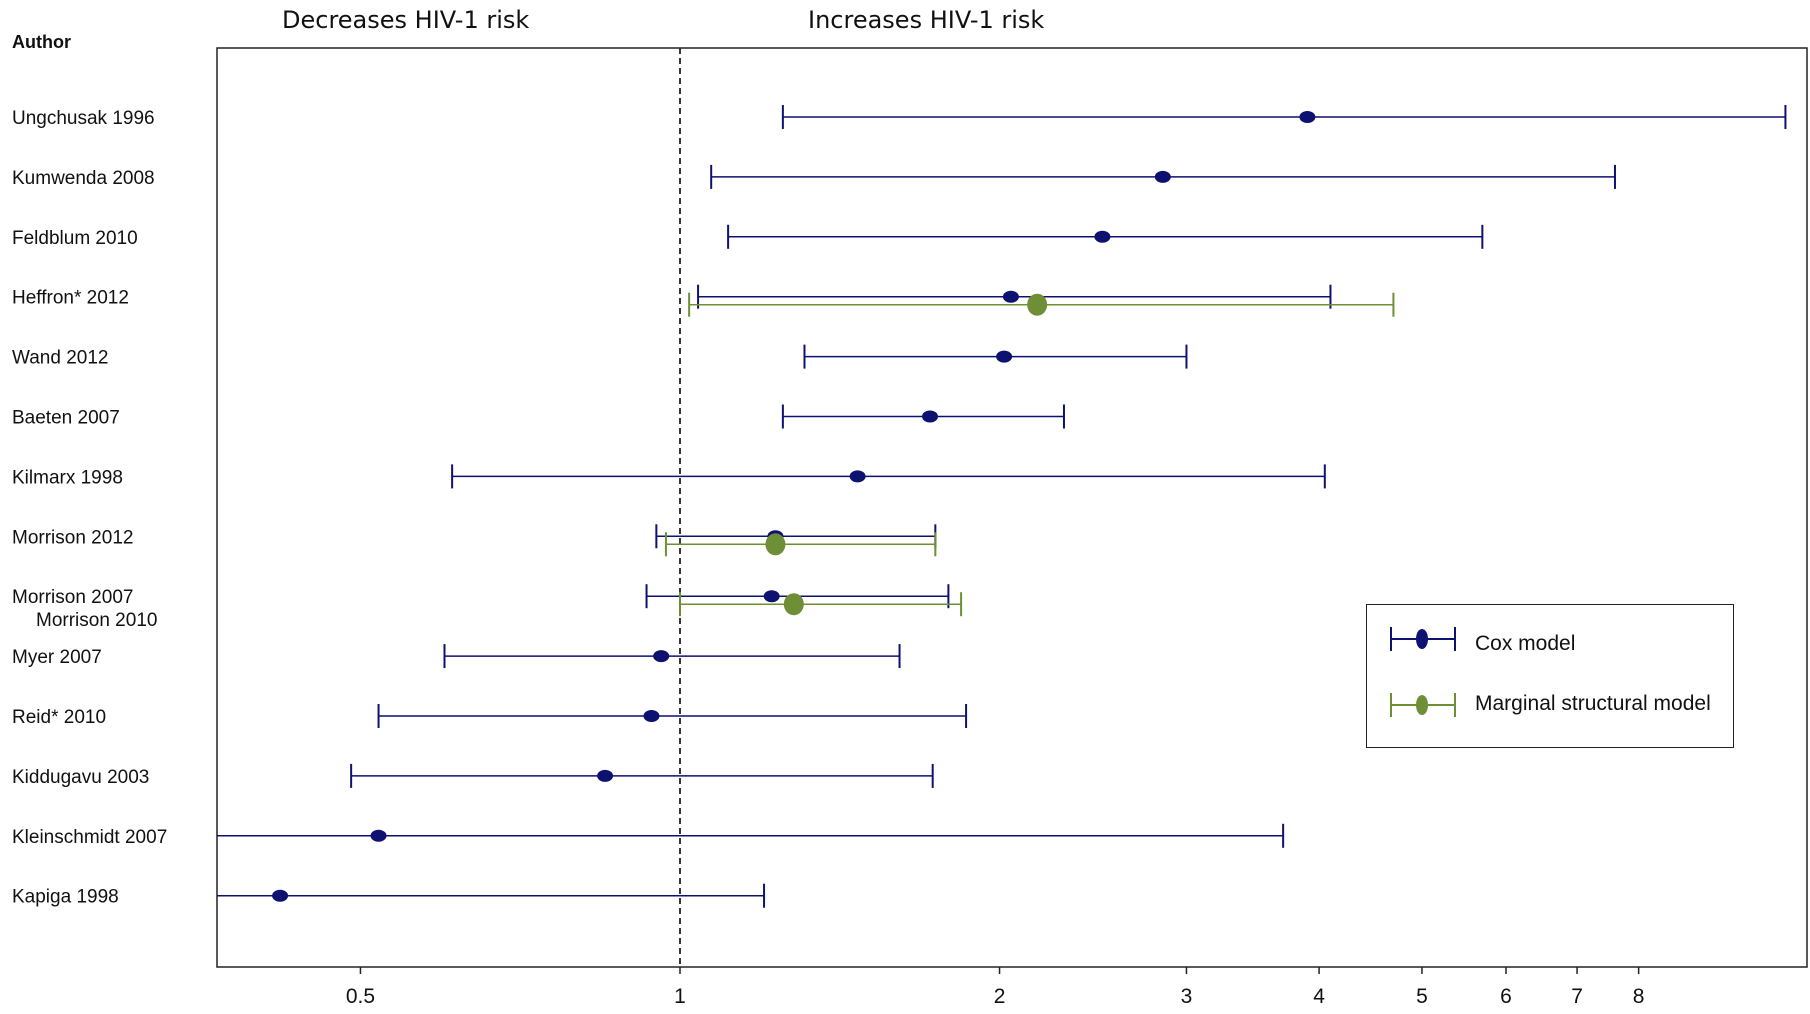 The height and width of the screenshot is (1014, 1810). Describe the element at coordinates (1577, 996) in the screenshot. I see `x-tick-label: 7` at that location.